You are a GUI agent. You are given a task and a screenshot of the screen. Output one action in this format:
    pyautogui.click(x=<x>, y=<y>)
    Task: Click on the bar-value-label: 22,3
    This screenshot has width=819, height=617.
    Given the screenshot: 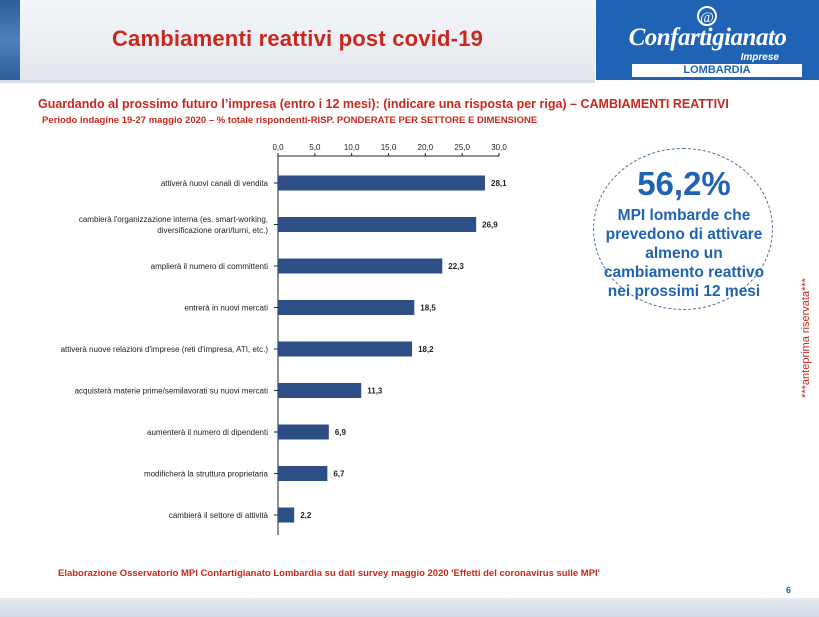 What is the action you would take?
    pyautogui.click(x=456, y=266)
    